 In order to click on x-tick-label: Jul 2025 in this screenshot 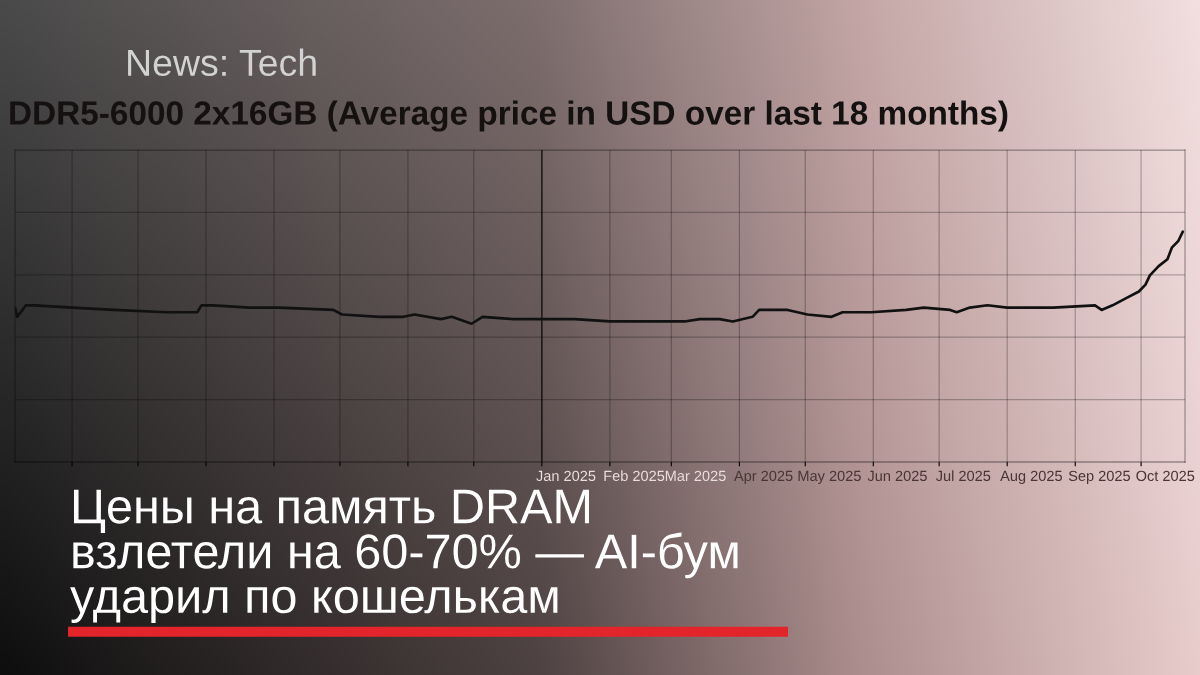, I will do `click(963, 476)`.